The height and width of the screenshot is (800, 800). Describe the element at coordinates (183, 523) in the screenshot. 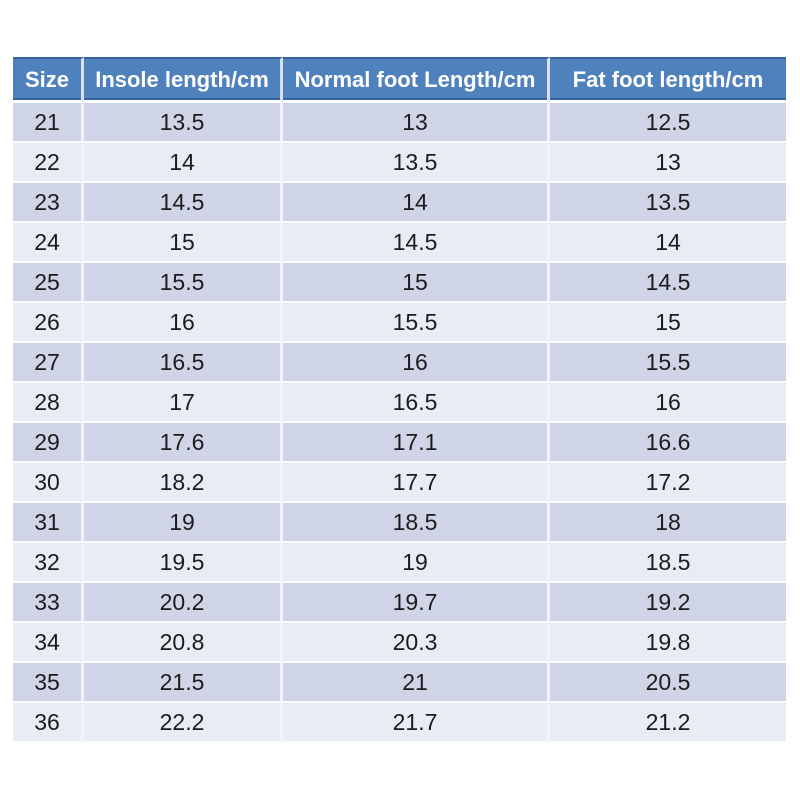

I see `insole-length-cell: 19` at that location.